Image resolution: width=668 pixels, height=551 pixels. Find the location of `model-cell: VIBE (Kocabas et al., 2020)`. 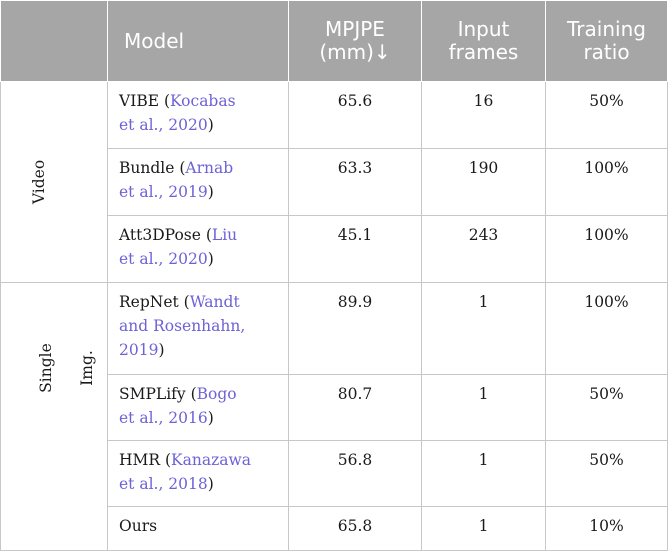

model-cell: VIBE (Kocabas et al., 2020) is located at coordinates (198, 115).